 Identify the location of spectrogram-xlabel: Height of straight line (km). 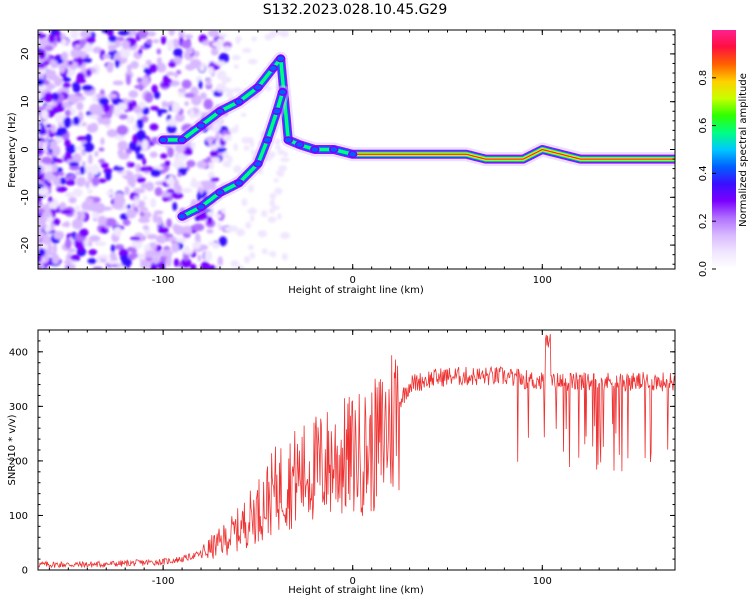
(356, 290).